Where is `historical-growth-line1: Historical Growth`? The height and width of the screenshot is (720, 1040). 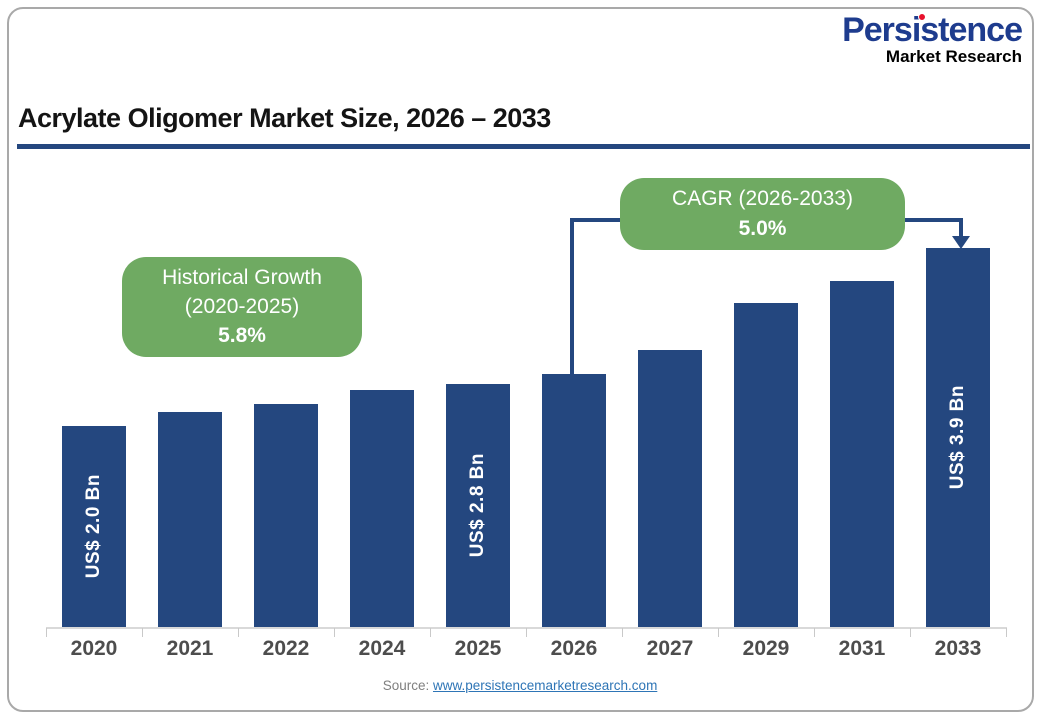
historical-growth-line1: Historical Growth is located at coordinates (242, 277).